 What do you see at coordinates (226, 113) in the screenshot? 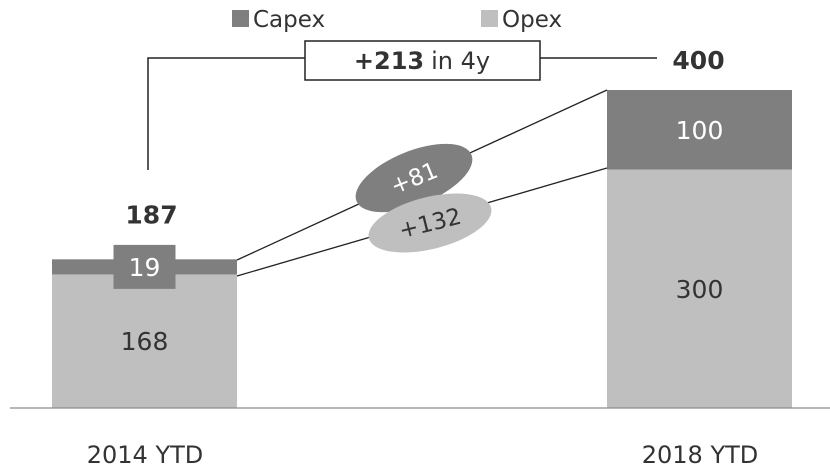
I see `callout-bracket-left` at bounding box center [226, 113].